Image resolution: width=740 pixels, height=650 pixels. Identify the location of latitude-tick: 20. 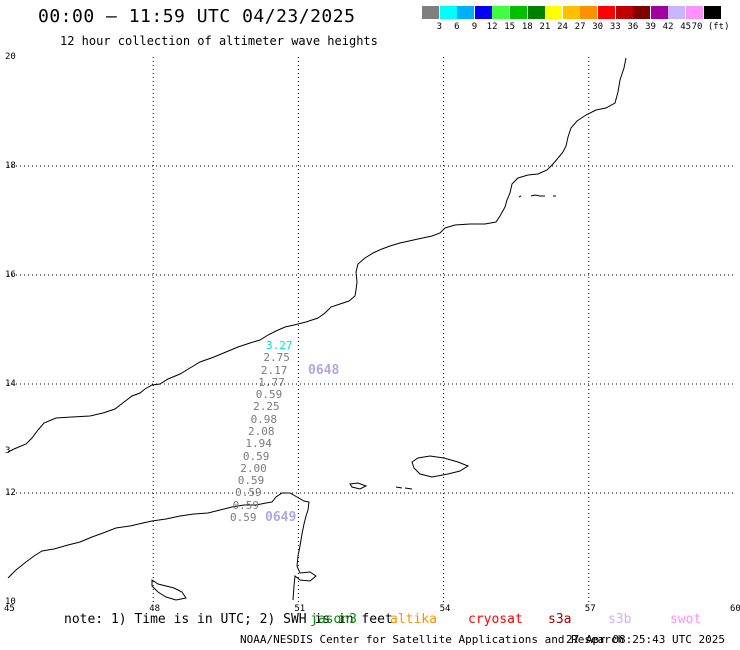
(10, 57).